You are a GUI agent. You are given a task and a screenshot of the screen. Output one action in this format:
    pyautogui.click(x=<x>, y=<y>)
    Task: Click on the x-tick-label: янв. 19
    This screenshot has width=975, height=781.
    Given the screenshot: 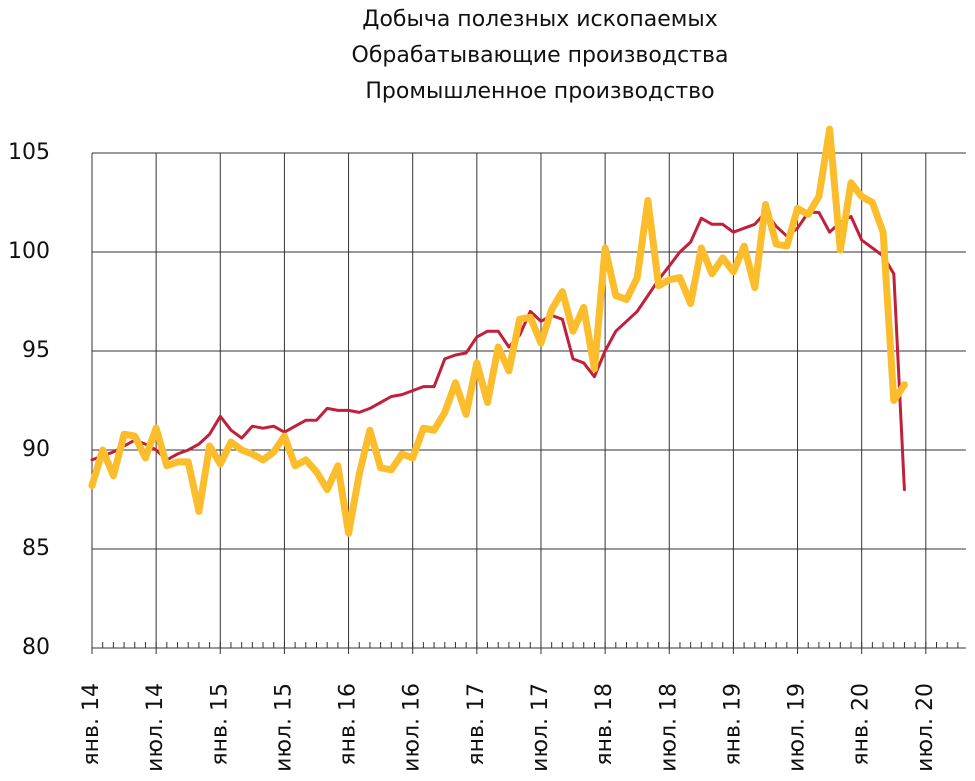 What is the action you would take?
    pyautogui.click(x=732, y=724)
    